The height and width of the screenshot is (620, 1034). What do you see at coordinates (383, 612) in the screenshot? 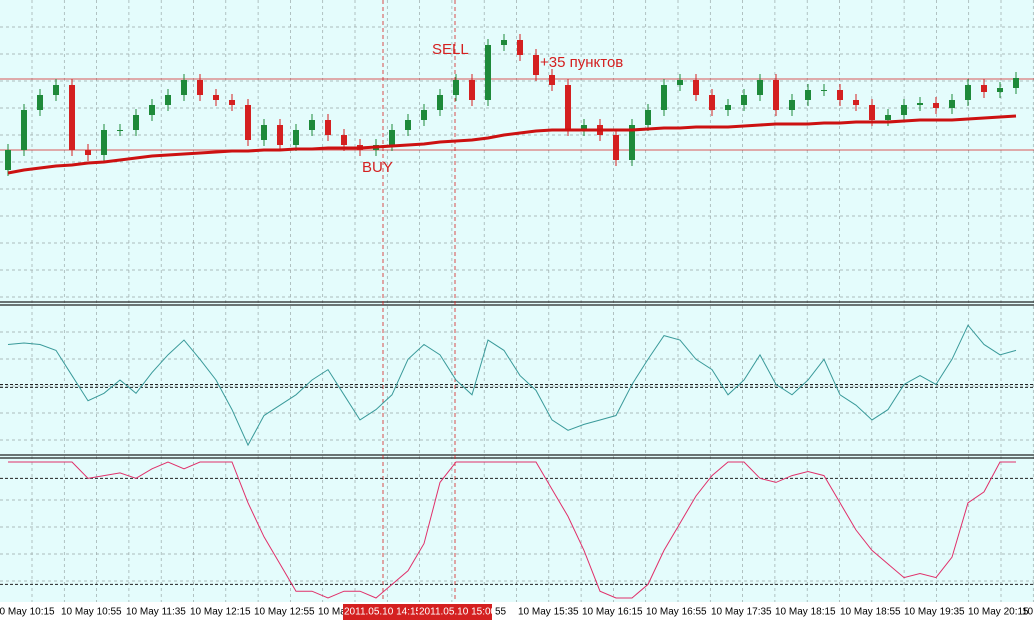
I see `time-highlight: 2011.05.10 14:15` at bounding box center [383, 612].